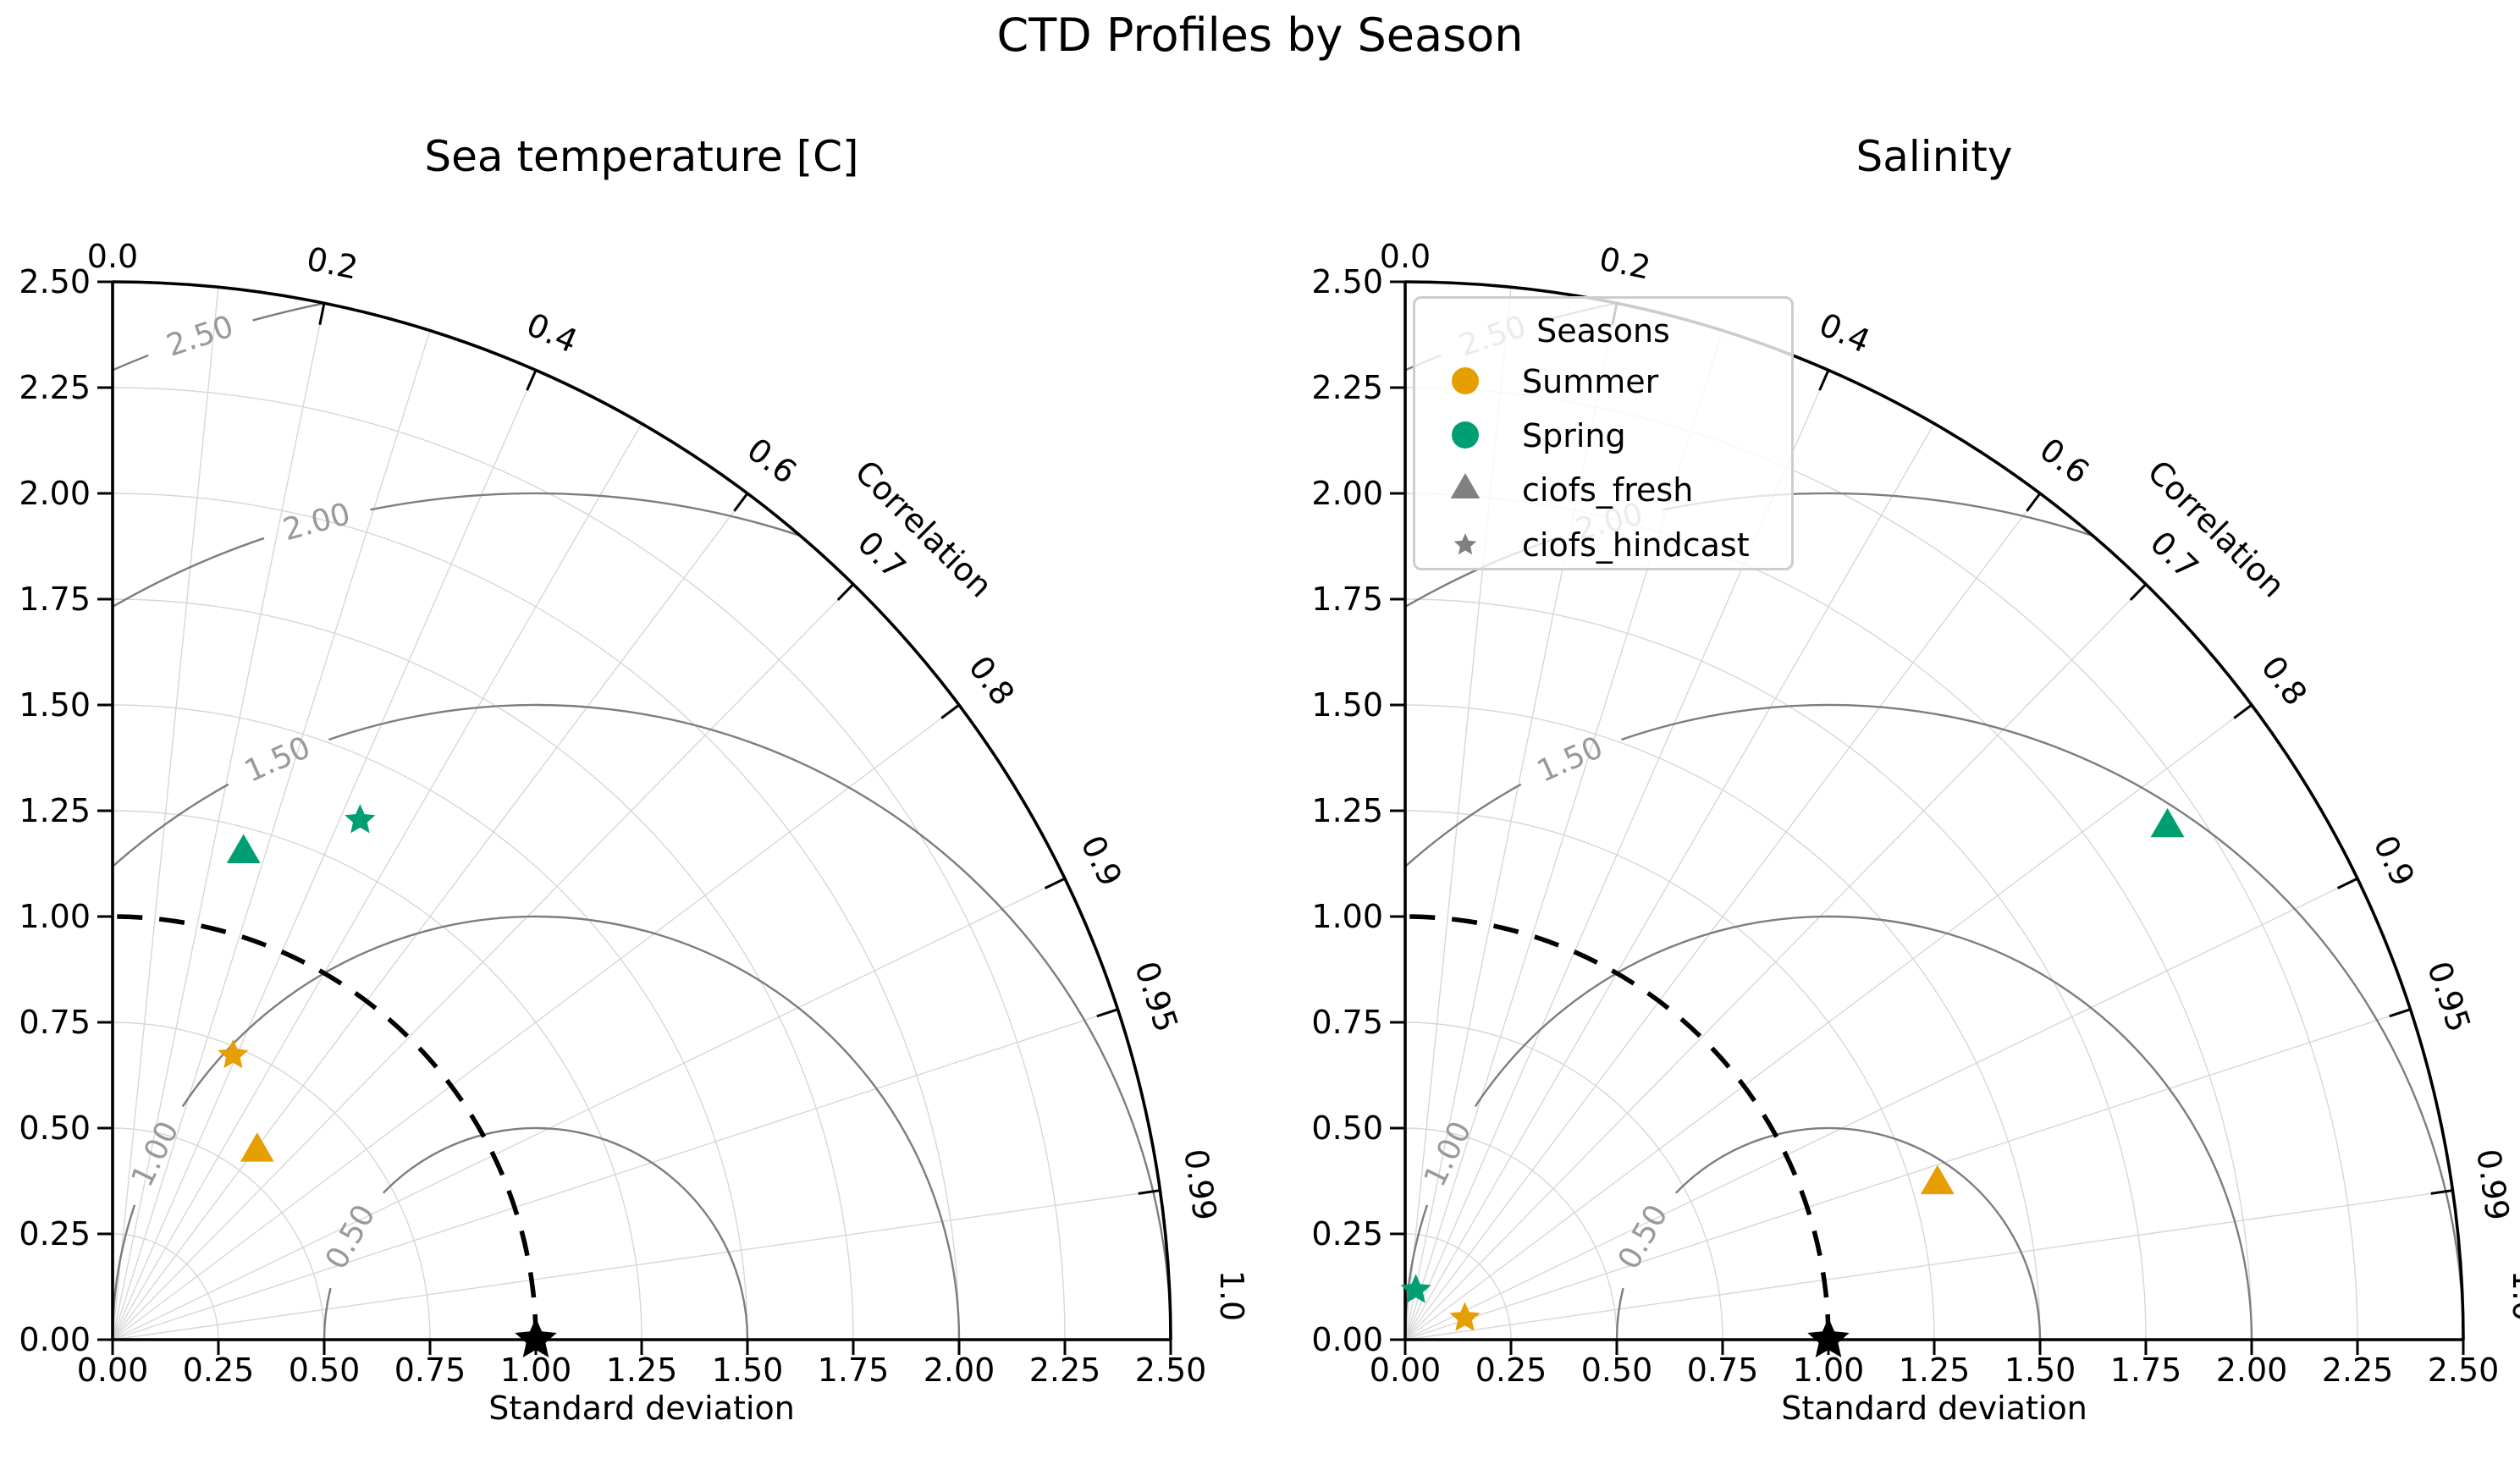 Image resolution: width=2520 pixels, height=1459 pixels. I want to click on y-tick-label: 0.75, so click(55, 1022).